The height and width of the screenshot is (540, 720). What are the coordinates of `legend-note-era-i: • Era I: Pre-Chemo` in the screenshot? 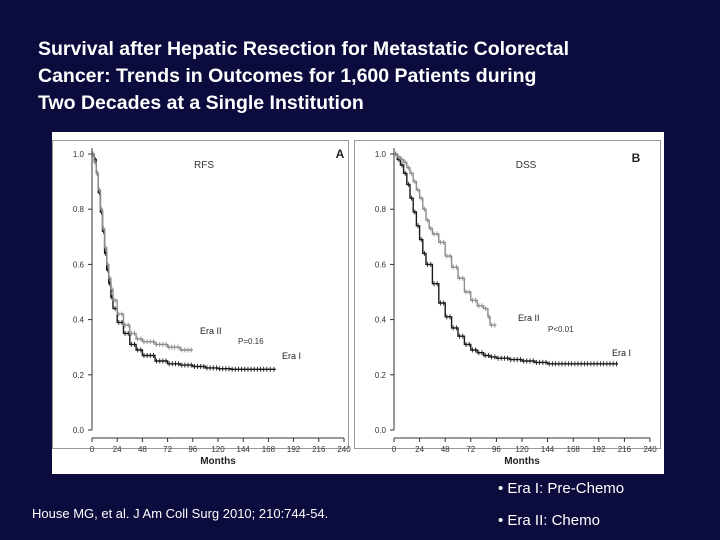 It's located at (561, 488).